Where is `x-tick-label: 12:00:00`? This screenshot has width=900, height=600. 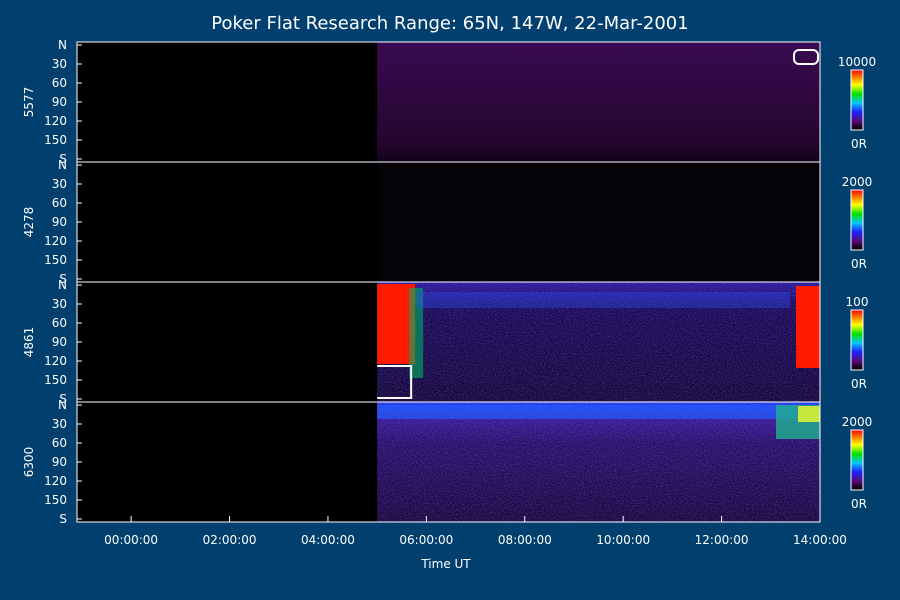 x-tick-label: 12:00:00 is located at coordinates (722, 540).